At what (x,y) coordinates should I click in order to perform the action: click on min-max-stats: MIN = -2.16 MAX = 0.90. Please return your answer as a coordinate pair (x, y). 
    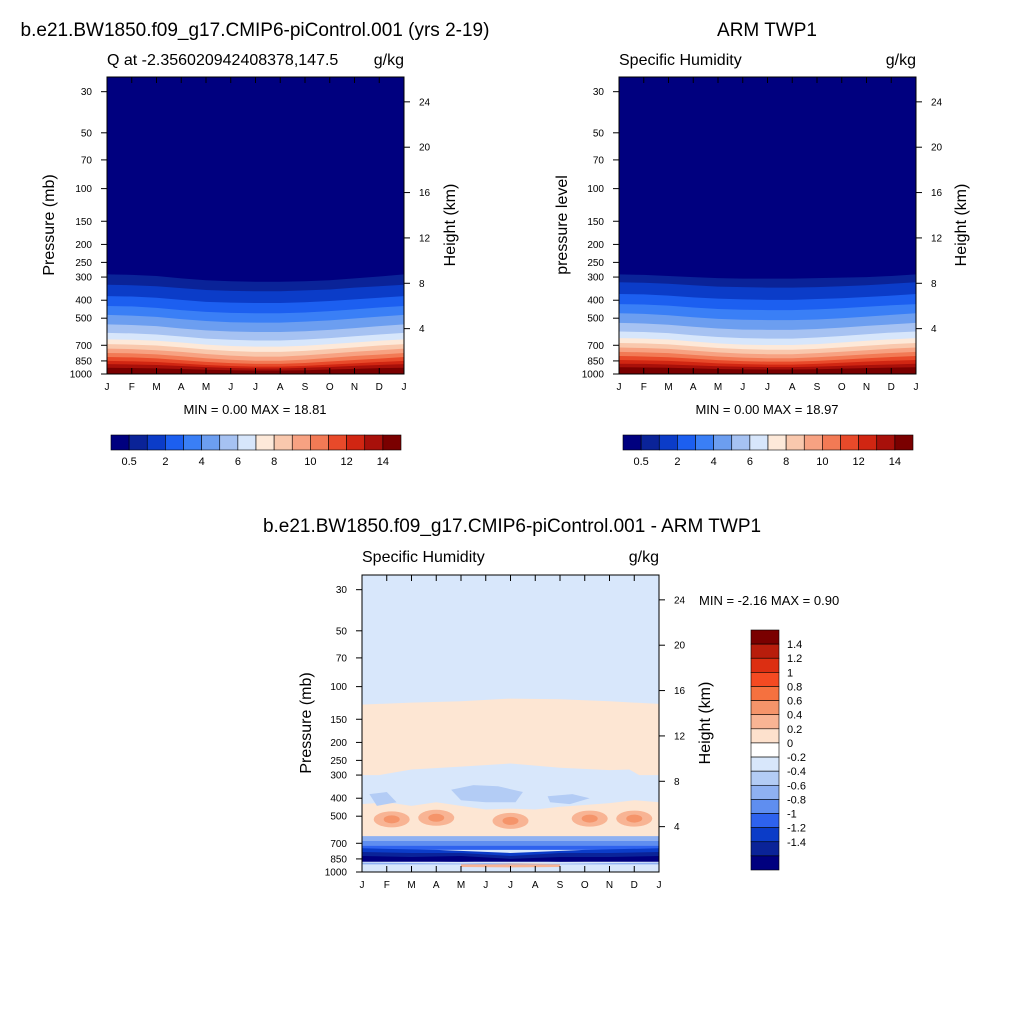
    Looking at the image, I should click on (769, 600).